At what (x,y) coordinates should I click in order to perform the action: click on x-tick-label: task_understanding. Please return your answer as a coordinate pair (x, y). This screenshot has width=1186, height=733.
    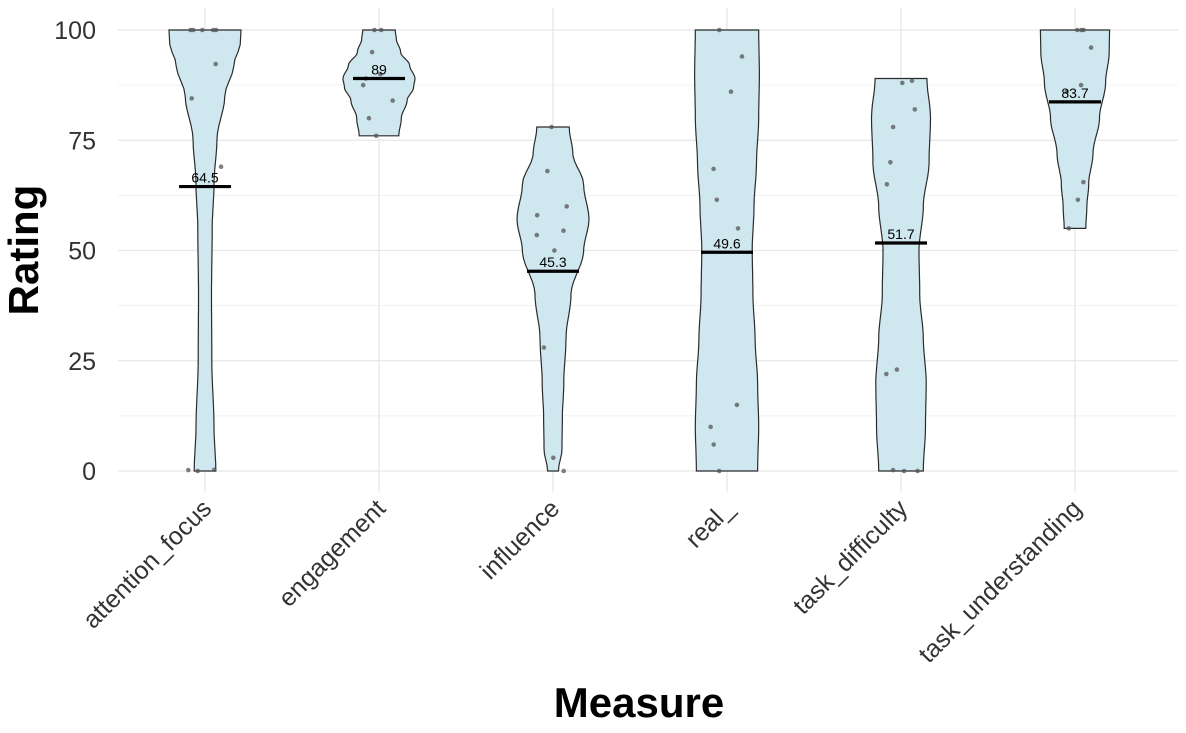
    Looking at the image, I should click on (1000, 581).